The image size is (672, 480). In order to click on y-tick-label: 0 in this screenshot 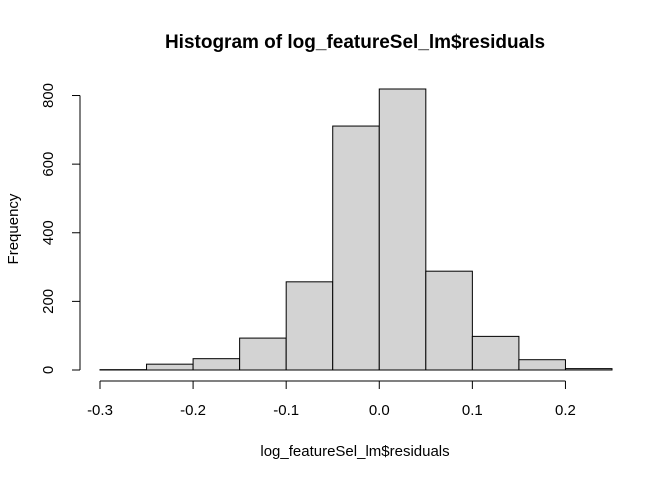, I will do `click(48, 370)`.